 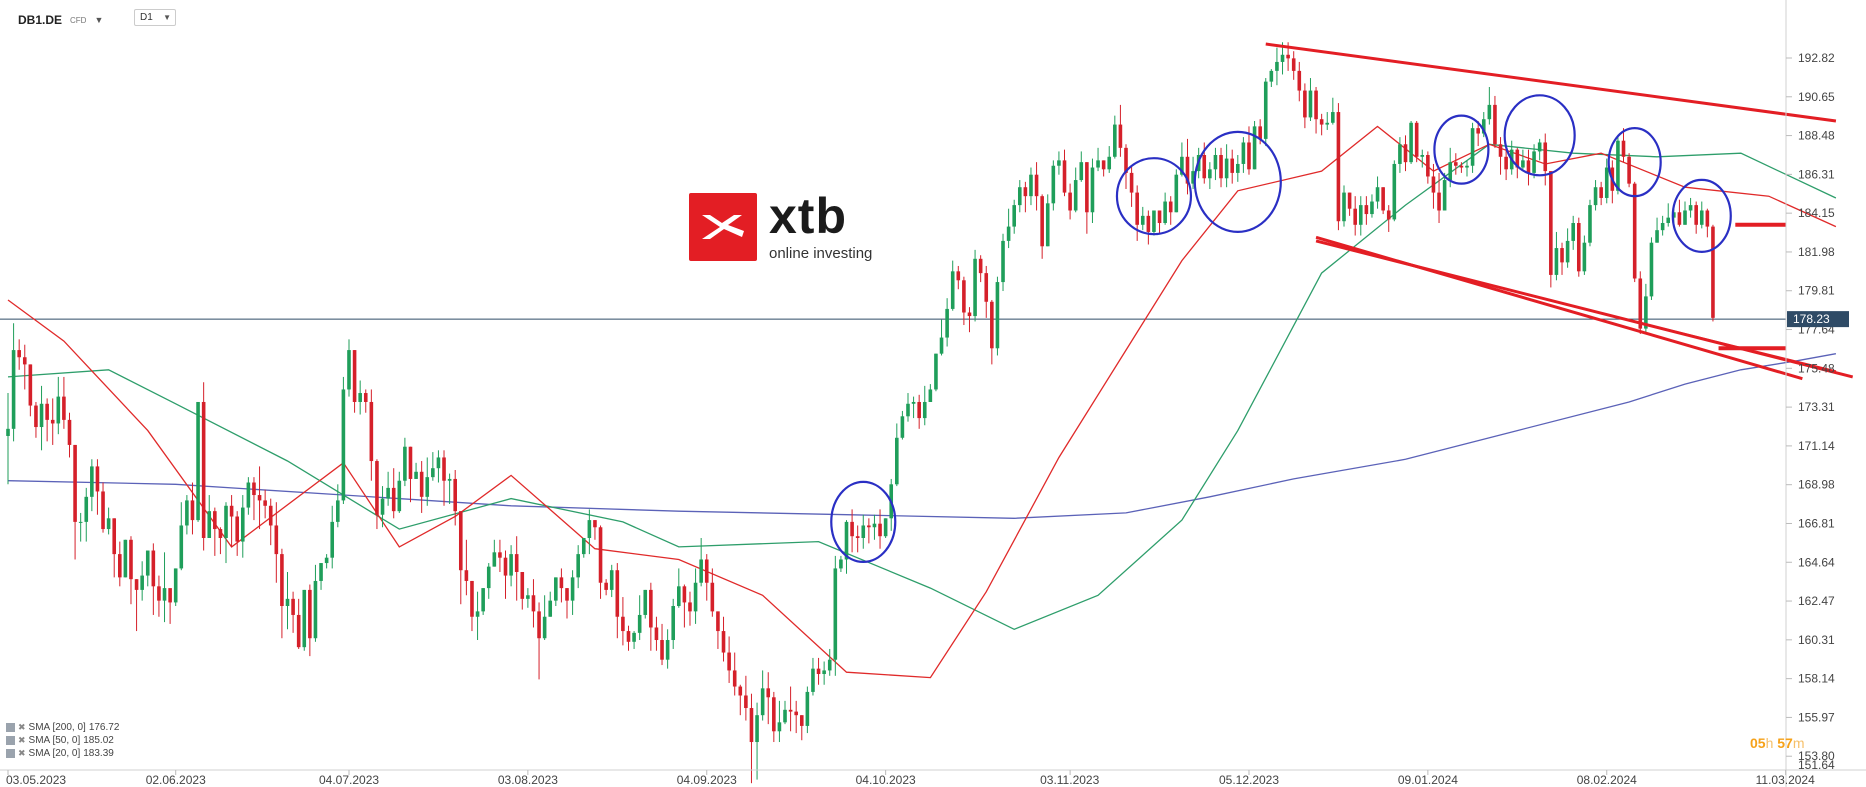 What do you see at coordinates (60, 20) in the screenshot?
I see `symbol-selector: DB1.DE CFD ▼` at bounding box center [60, 20].